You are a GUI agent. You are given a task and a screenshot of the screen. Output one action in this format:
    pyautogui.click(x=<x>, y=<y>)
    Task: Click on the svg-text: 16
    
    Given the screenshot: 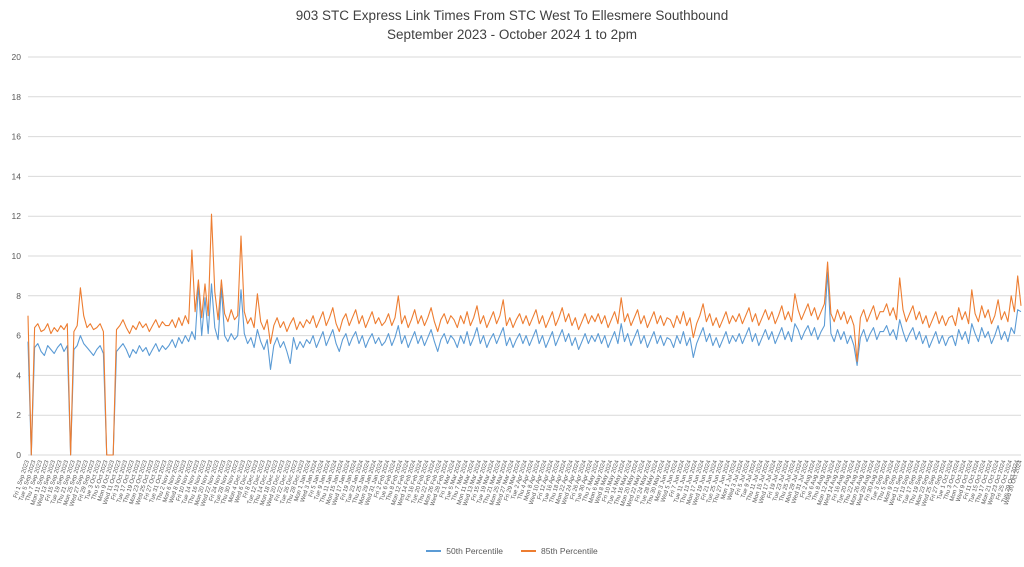 What is the action you would take?
    pyautogui.click(x=17, y=137)
    